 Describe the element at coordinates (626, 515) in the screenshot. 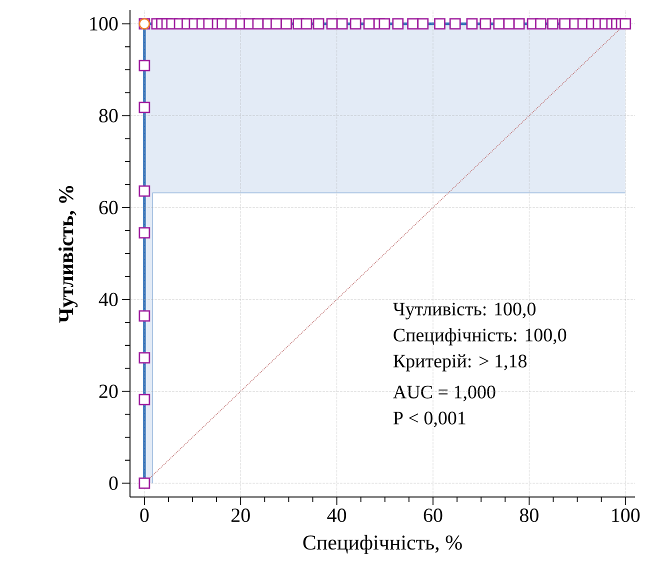

I see `x-tick-label: 100` at that location.